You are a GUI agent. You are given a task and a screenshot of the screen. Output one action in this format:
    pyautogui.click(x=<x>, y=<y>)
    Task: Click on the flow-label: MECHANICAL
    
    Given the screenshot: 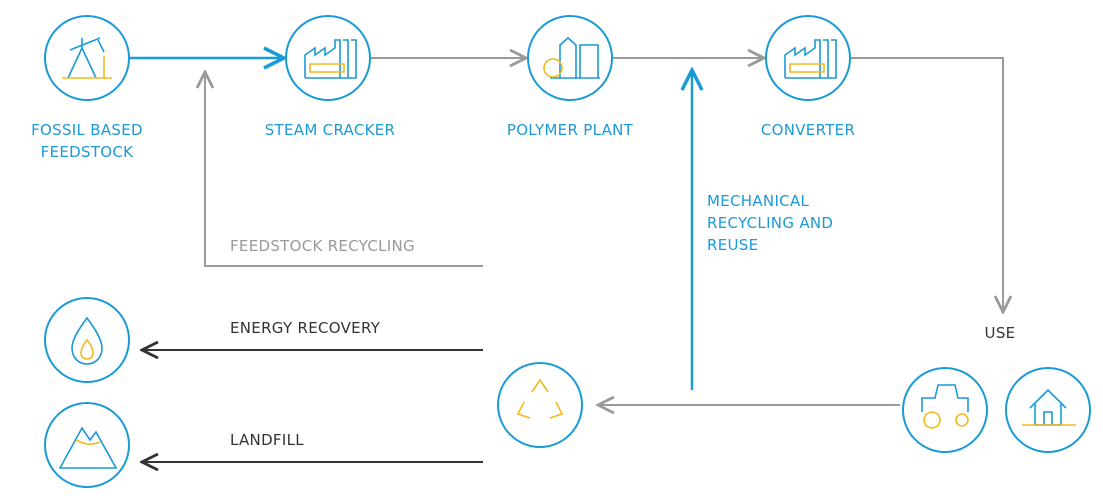 What is the action you would take?
    pyautogui.click(x=758, y=201)
    